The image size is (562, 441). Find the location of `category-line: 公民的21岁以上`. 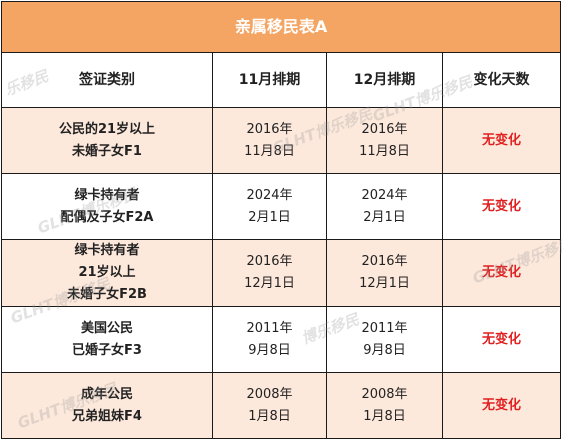

category-line: 公民的21岁以上 is located at coordinates (107, 129).